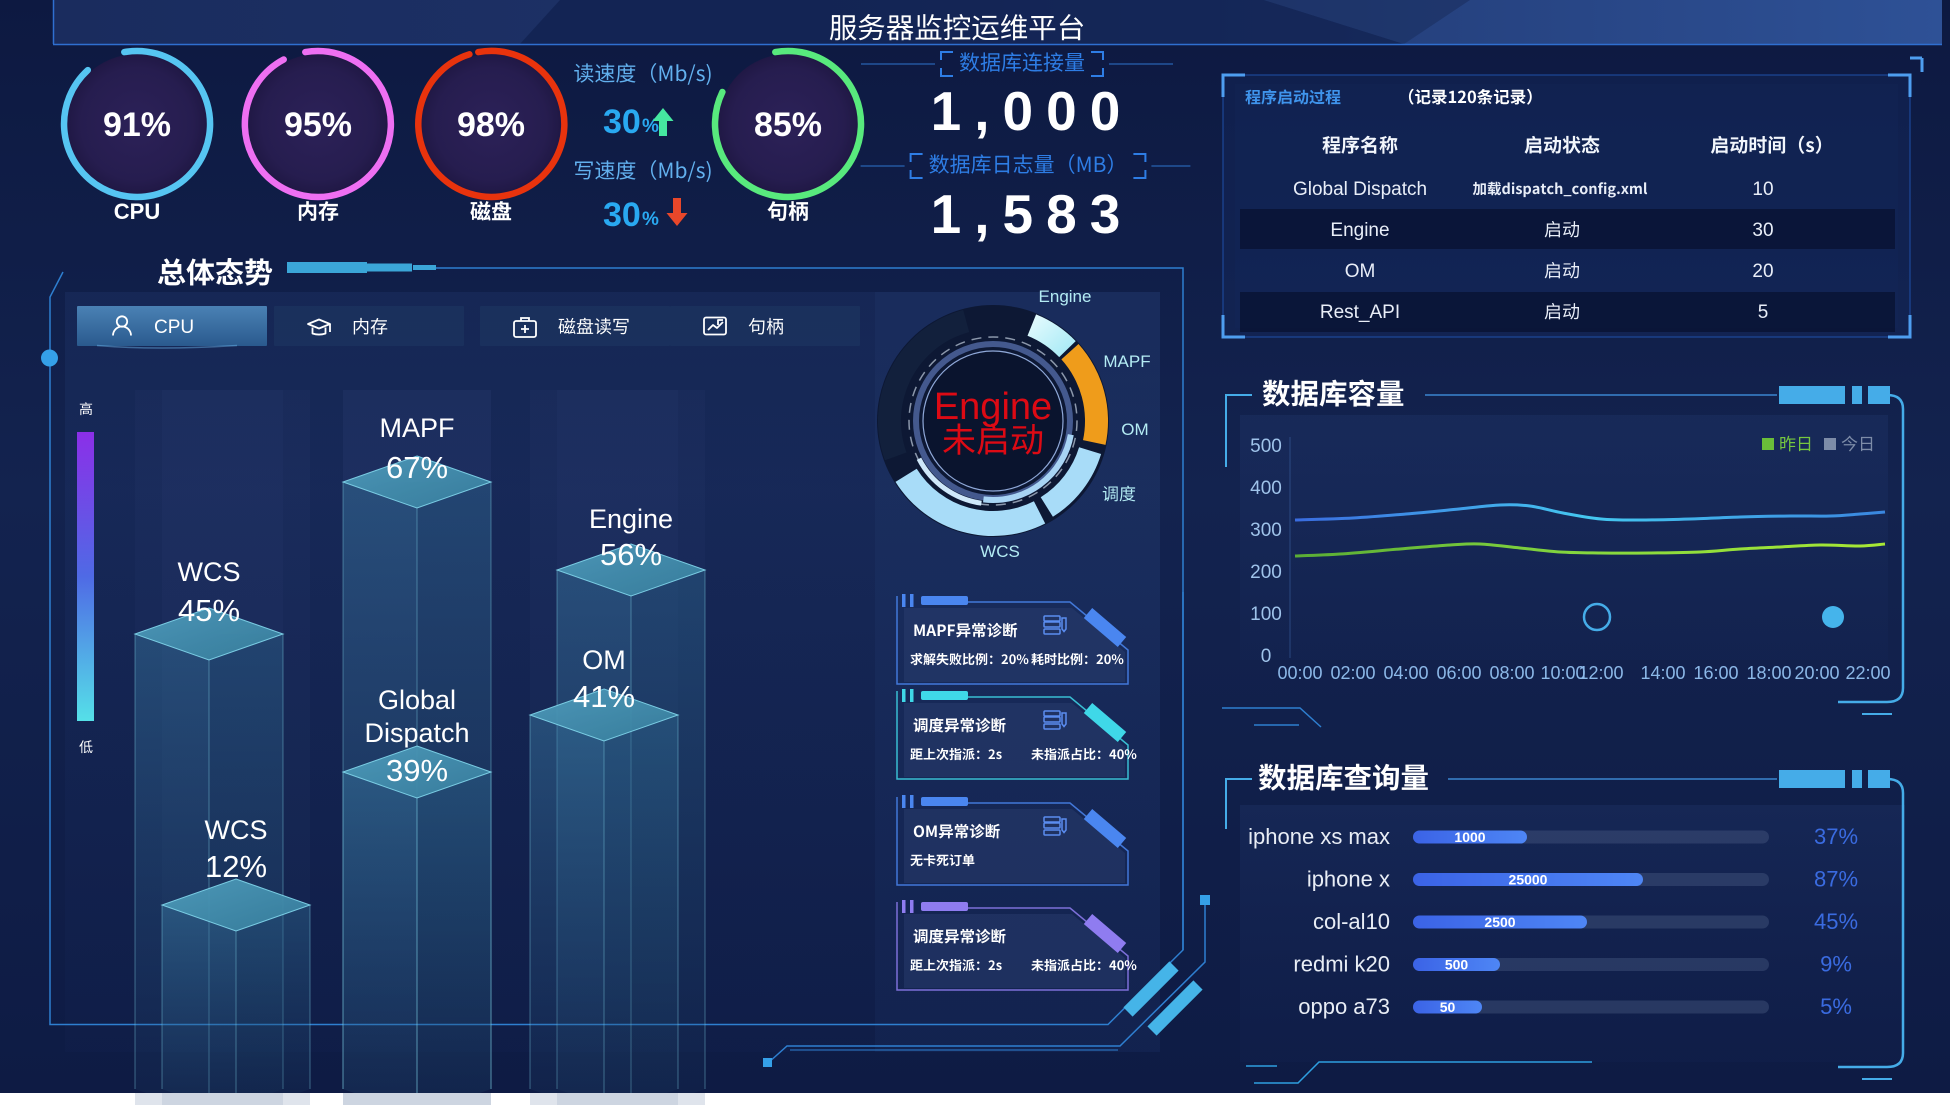  Describe the element at coordinates (1562, 673) in the screenshot. I see `svg-text: 10:00` at that location.